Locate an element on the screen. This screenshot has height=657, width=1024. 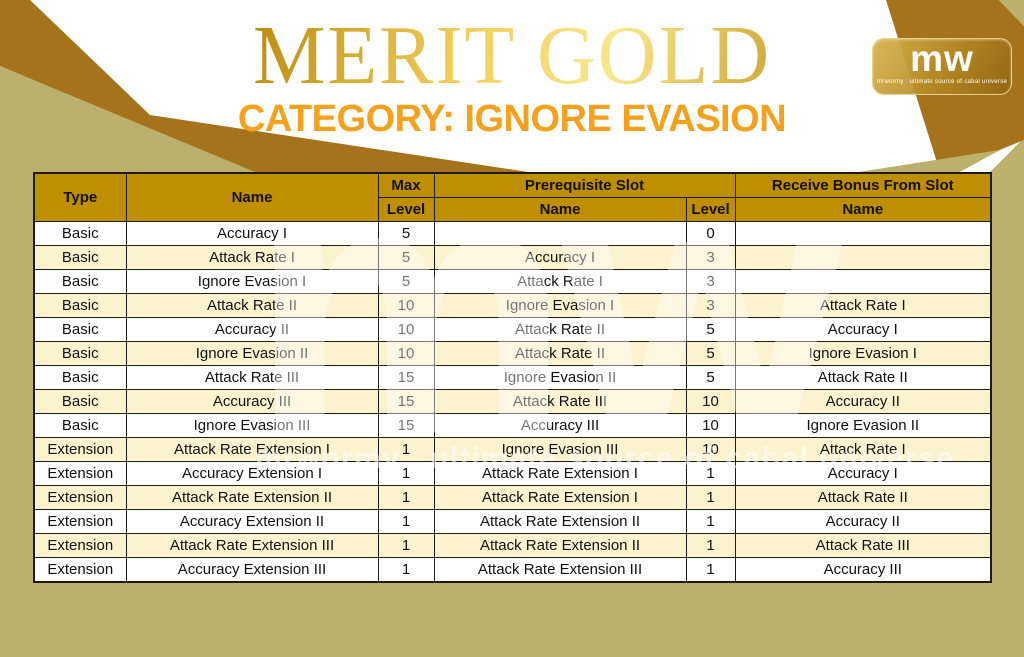
cell-prereq-level: 10 is located at coordinates (710, 449).